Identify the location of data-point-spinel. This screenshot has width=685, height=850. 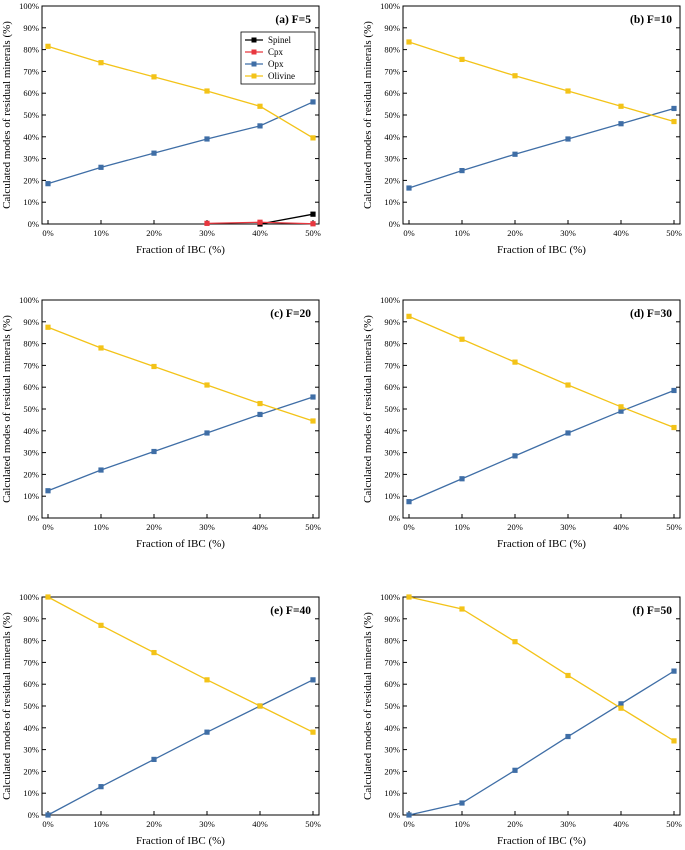
(313, 214).